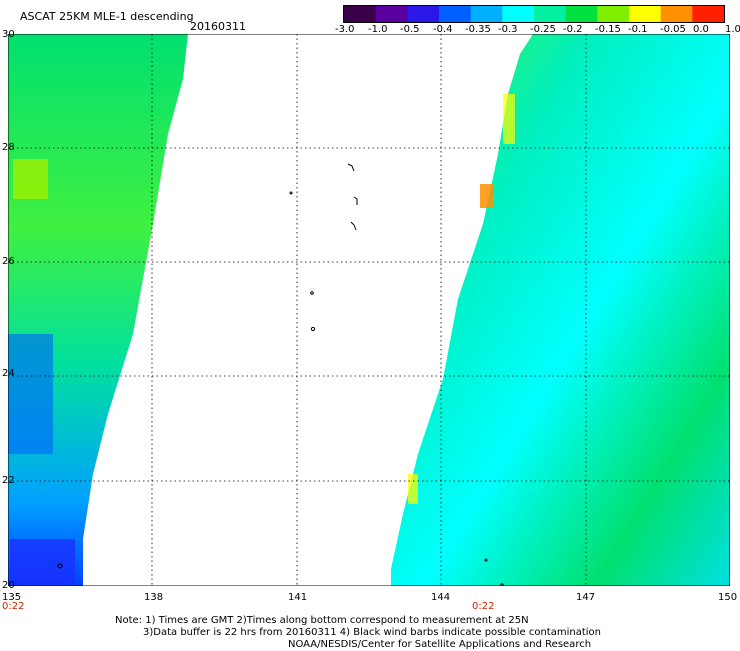 This screenshot has width=740, height=651. Describe the element at coordinates (701, 29) in the screenshot. I see `colorbar-tick-label: 0.0` at that location.